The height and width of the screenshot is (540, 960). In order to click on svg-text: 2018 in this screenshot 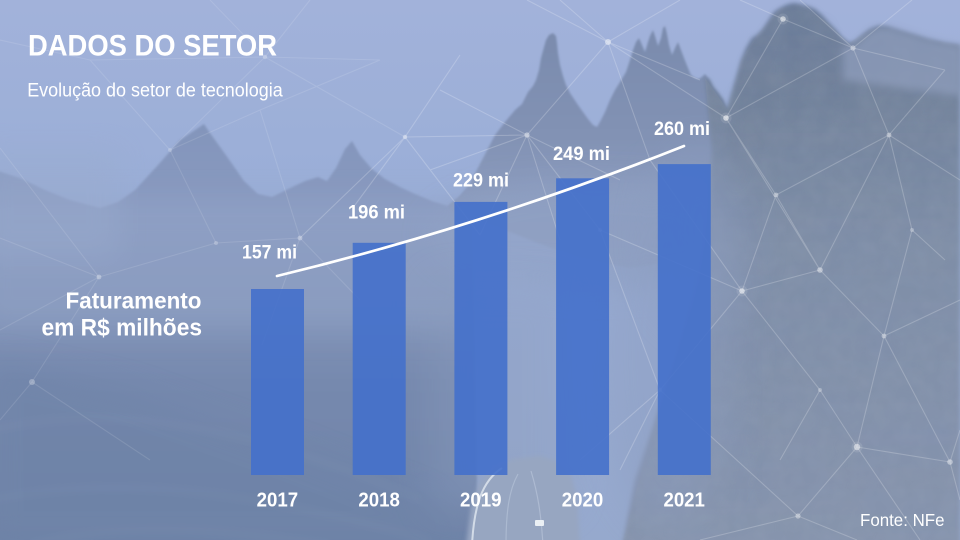, I will do `click(379, 500)`.